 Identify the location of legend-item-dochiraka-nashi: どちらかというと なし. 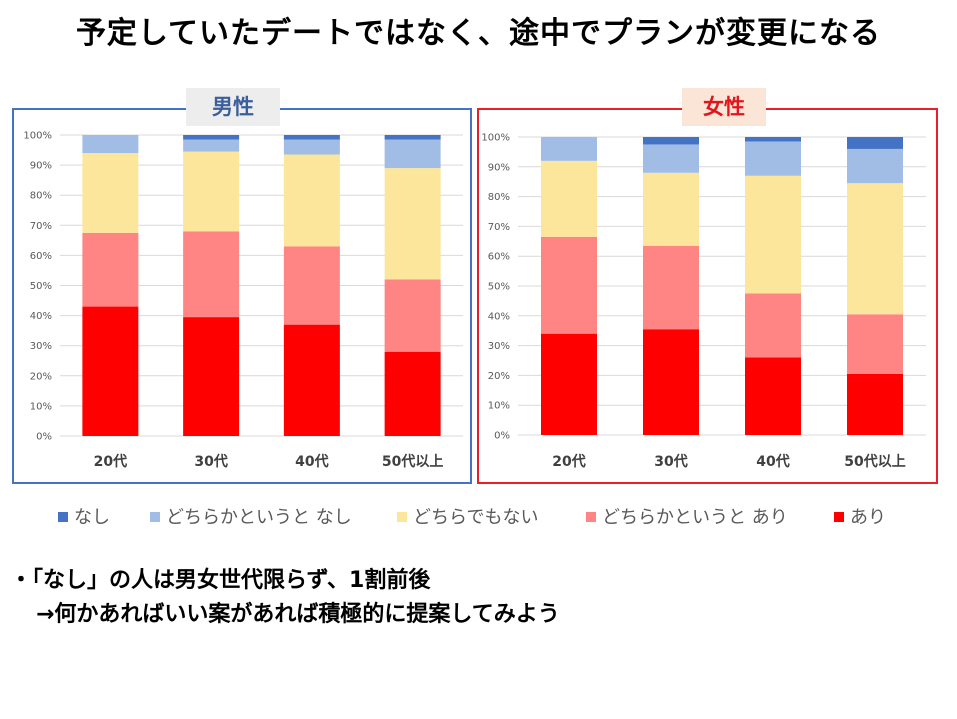
(251, 516).